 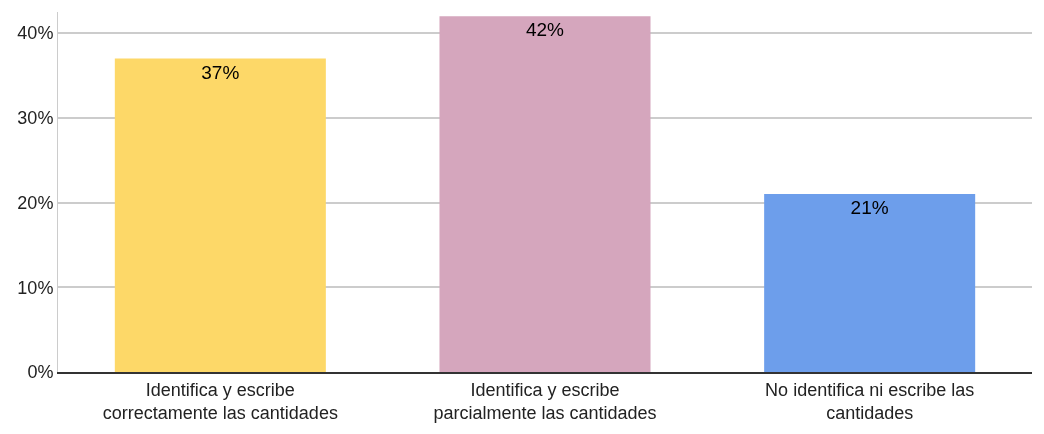 What do you see at coordinates (35, 33) in the screenshot?
I see `y-tick-label: 40%` at bounding box center [35, 33].